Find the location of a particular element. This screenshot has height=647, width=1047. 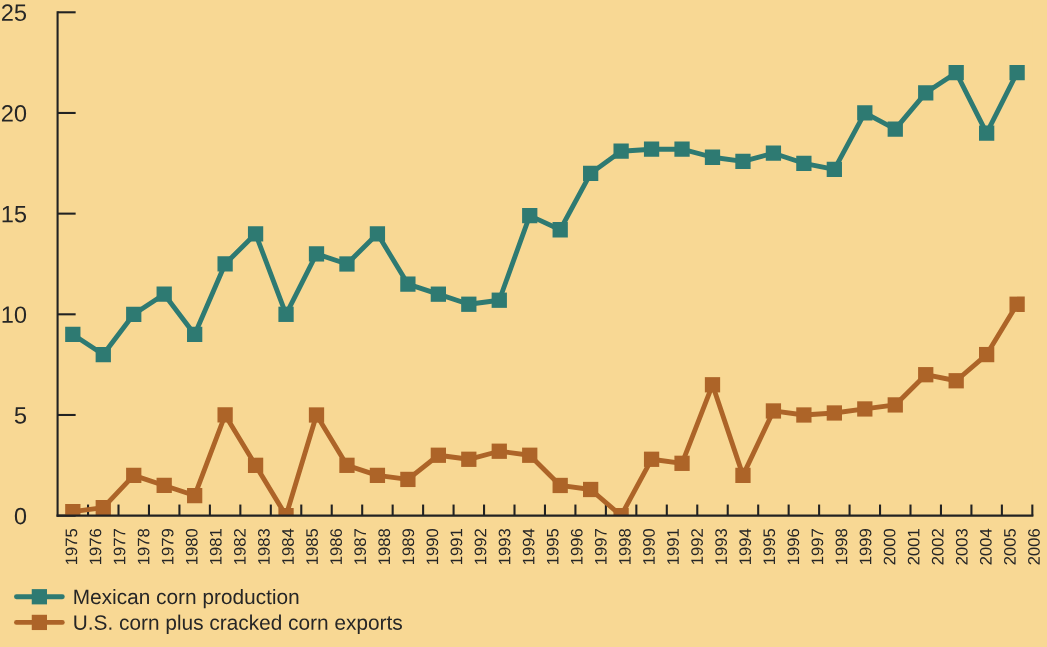

text: 1988 is located at coordinates (384, 546).